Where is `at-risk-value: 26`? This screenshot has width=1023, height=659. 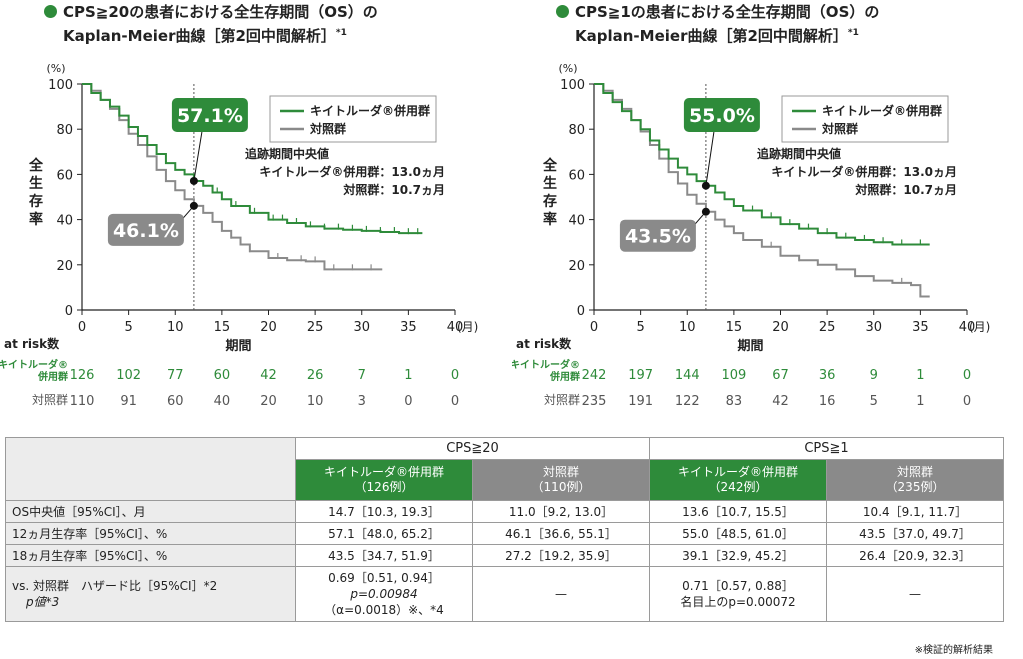 at-risk-value: 26 is located at coordinates (315, 375).